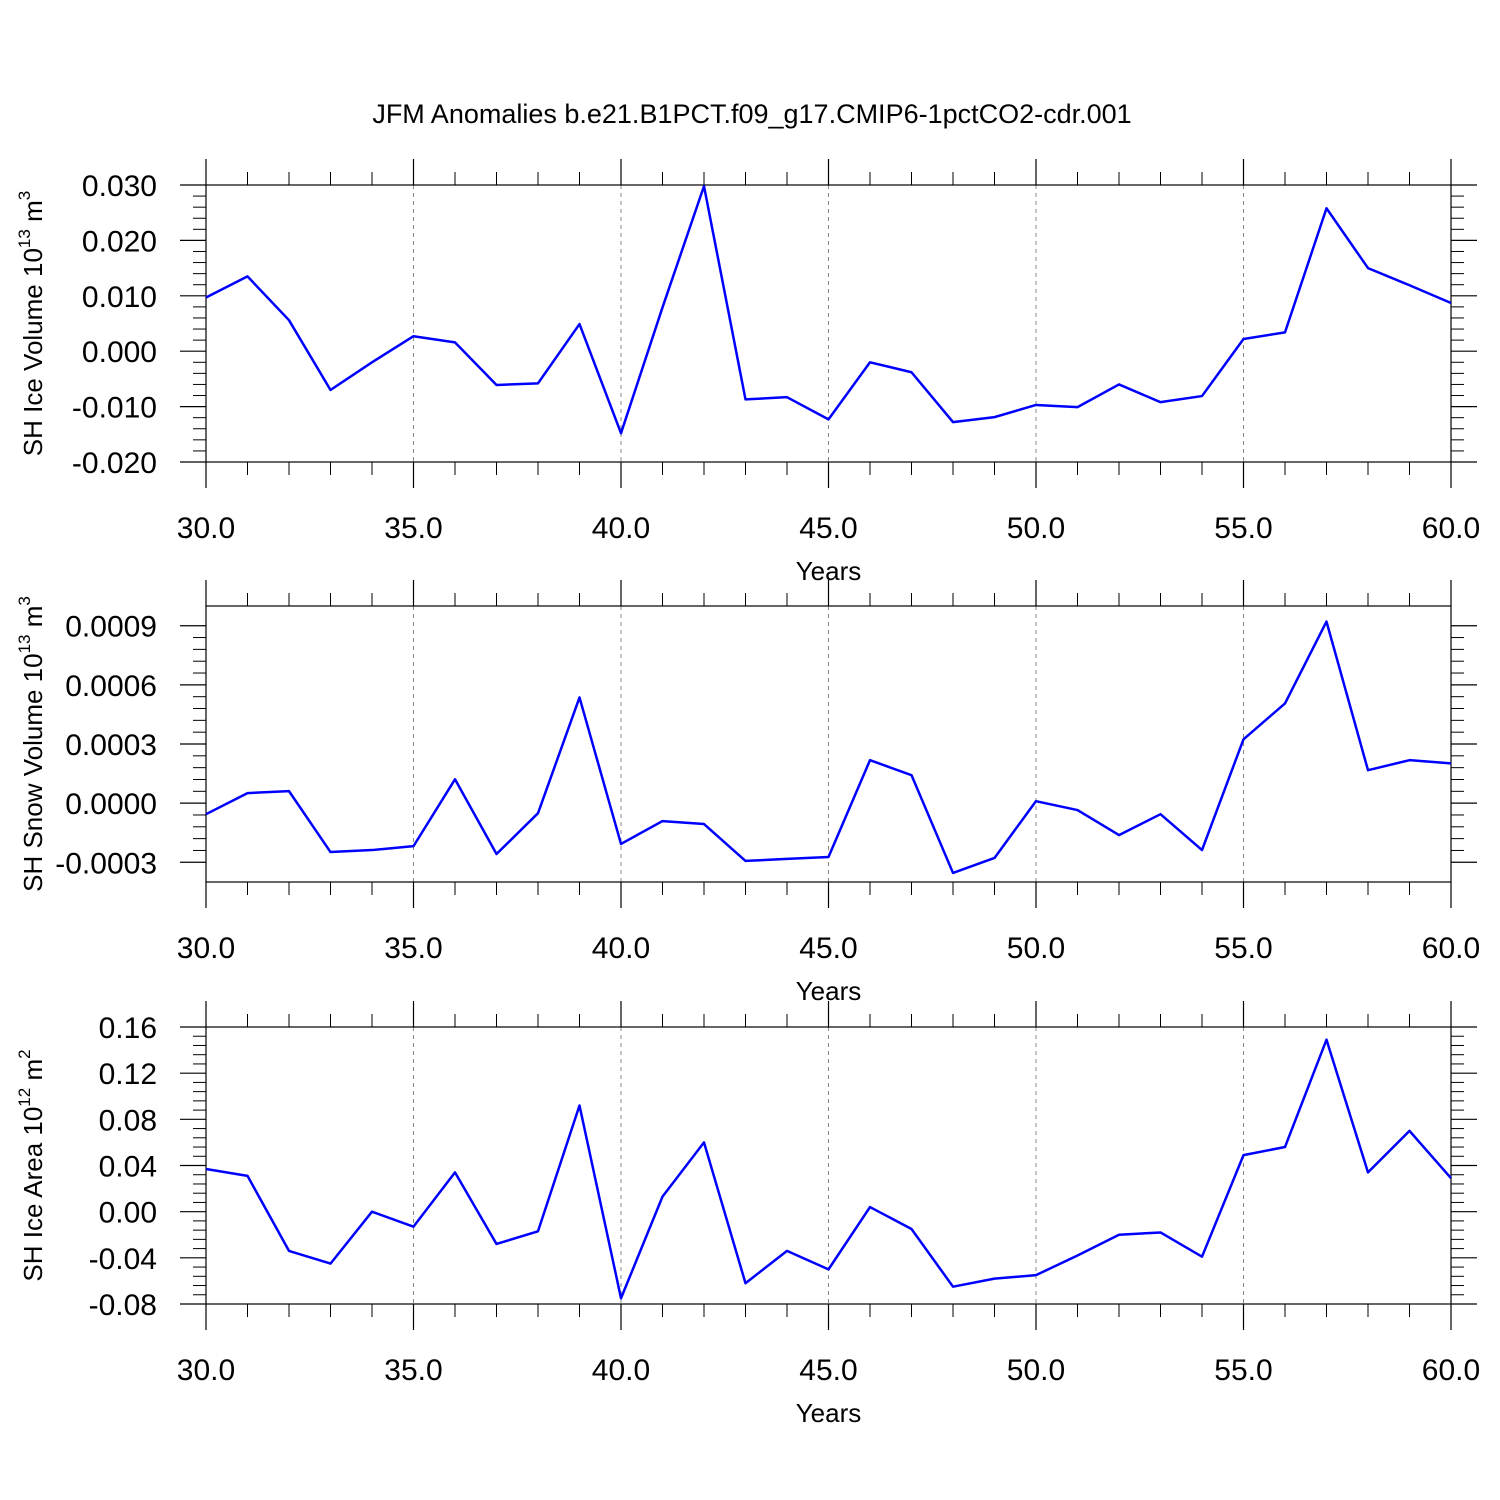 The width and height of the screenshot is (1500, 1500). I want to click on y-axis-label: SH Snow Volume 1013 m3, so click(31, 744).